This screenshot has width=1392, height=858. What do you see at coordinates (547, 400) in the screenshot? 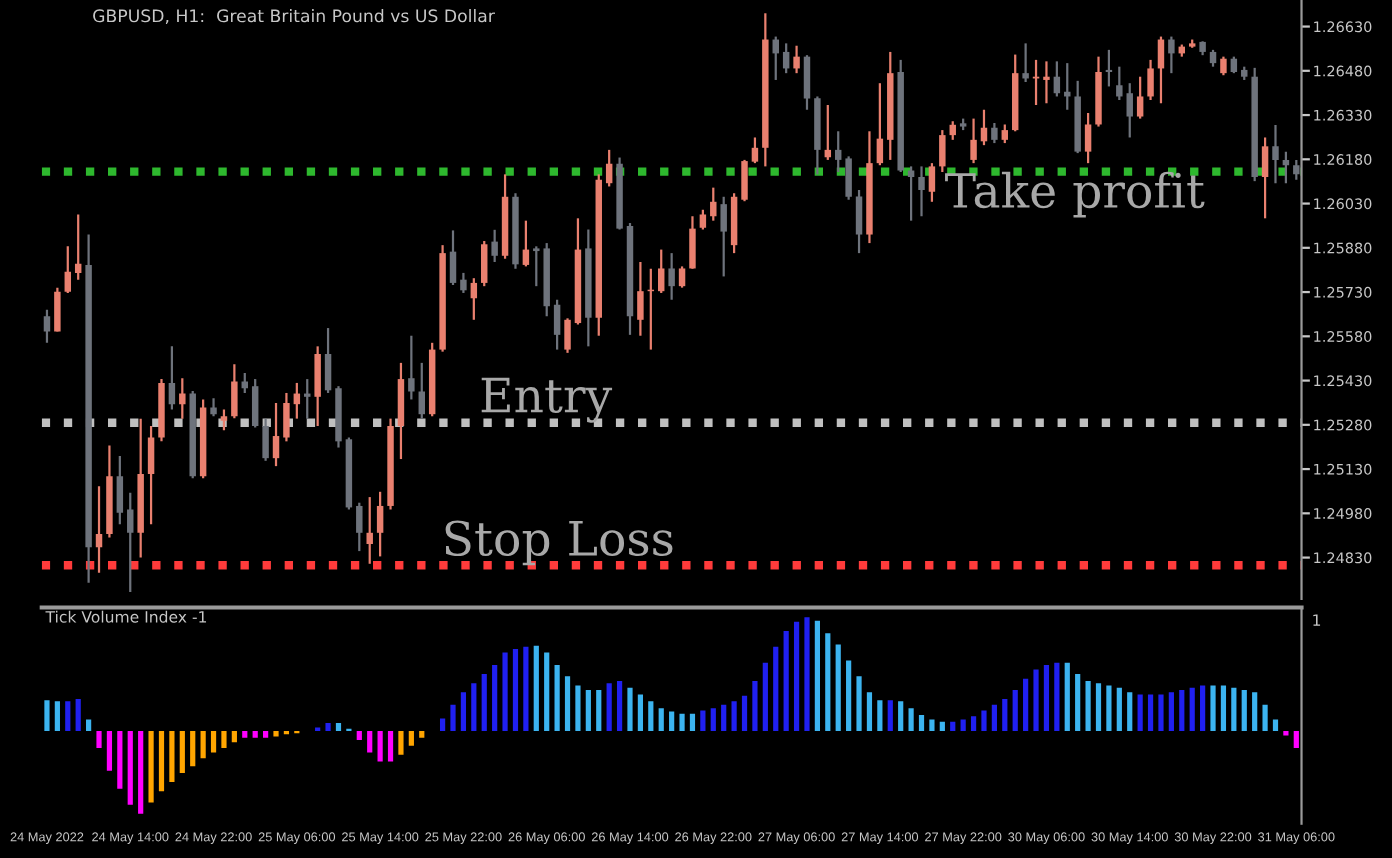
I see `ref-line-label: Entry` at bounding box center [547, 400].